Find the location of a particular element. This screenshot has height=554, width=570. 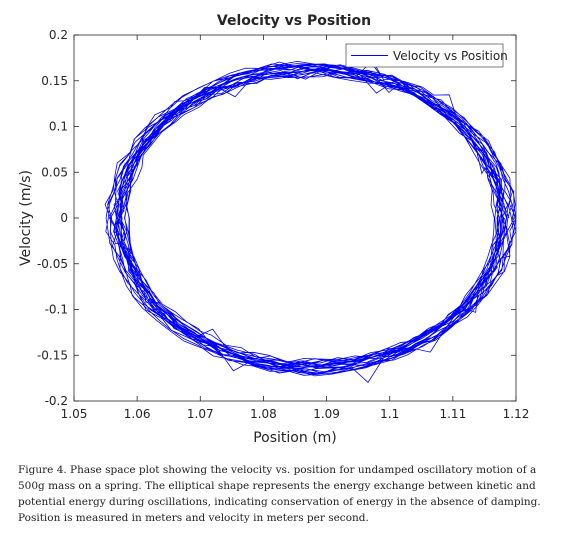

x-tick-label: 1.06 is located at coordinates (137, 414).